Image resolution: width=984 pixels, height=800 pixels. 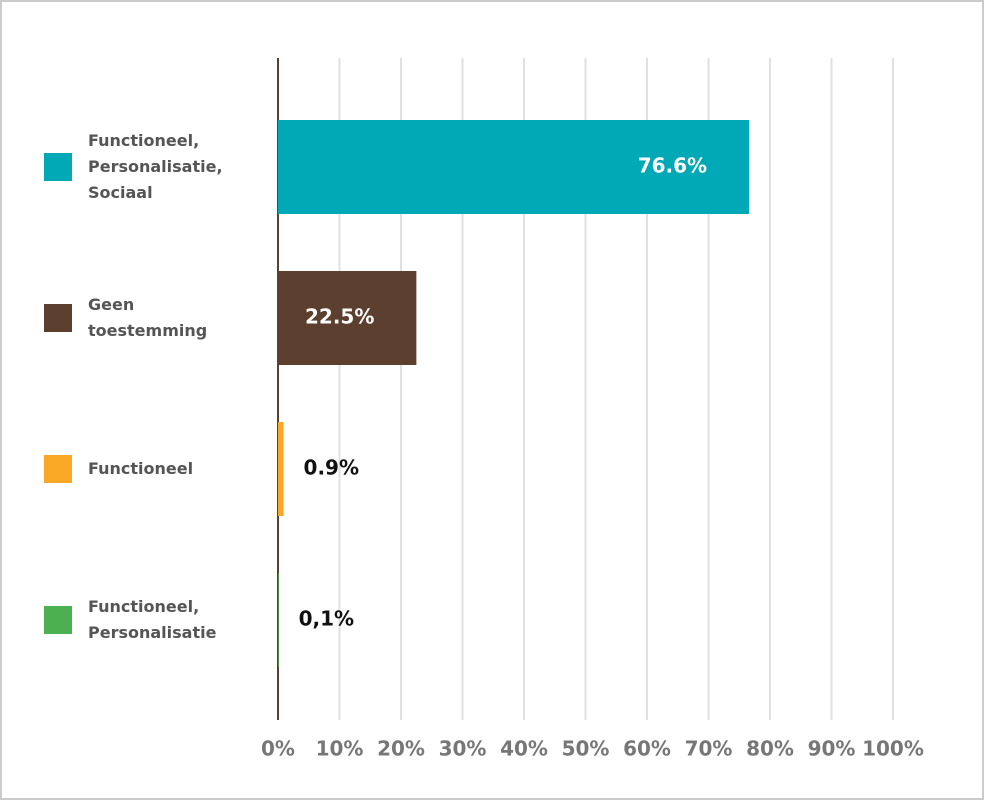 I want to click on category-label: Geen toestemming, so click(x=148, y=317).